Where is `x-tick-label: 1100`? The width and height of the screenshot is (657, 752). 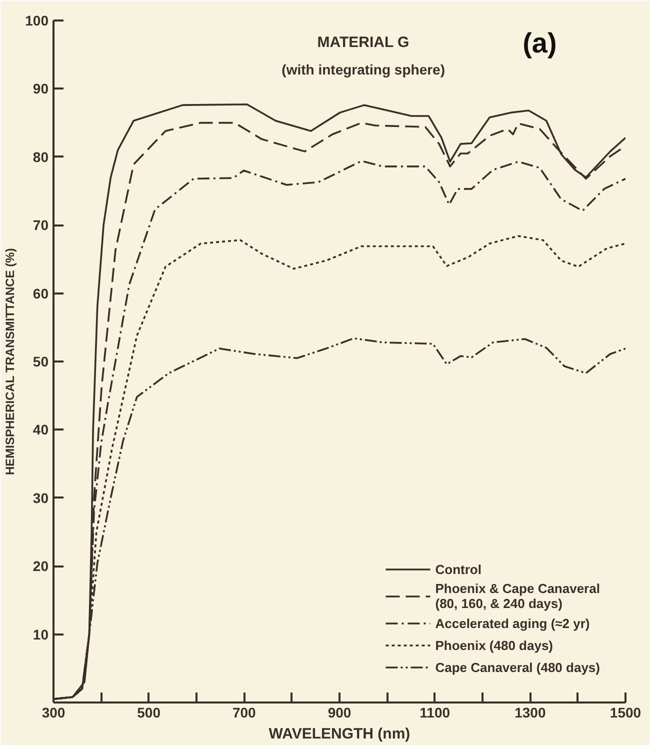 x-tick-label: 1100 is located at coordinates (435, 712).